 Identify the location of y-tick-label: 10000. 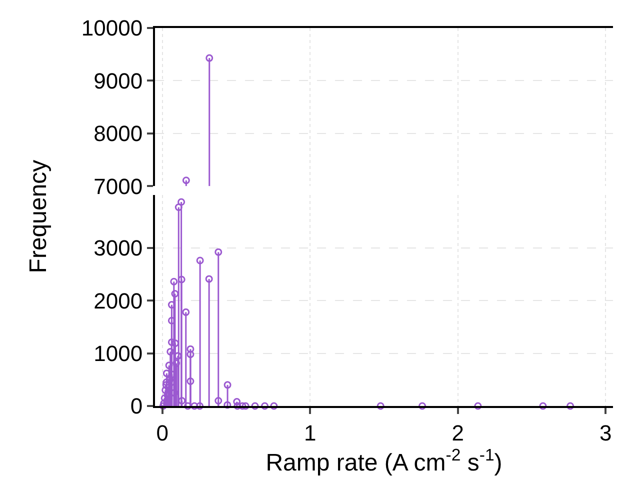
(112, 28).